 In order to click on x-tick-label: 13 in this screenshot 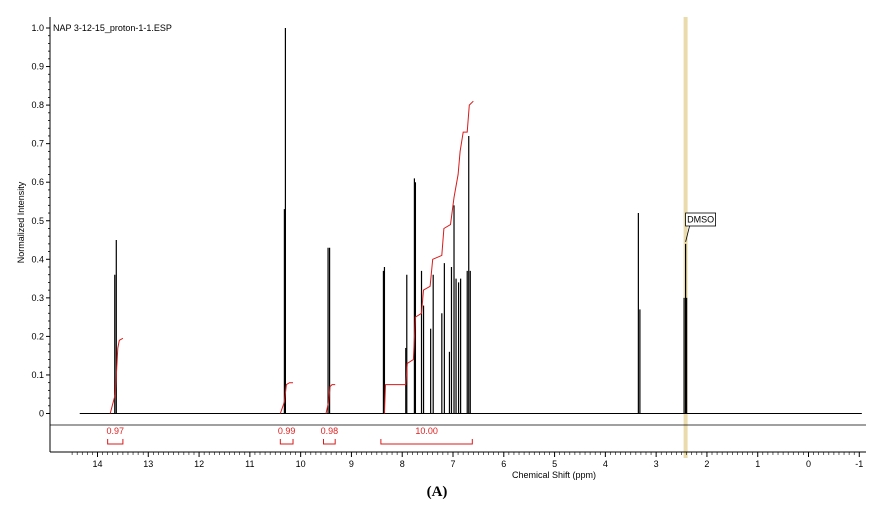, I will do `click(148, 464)`.